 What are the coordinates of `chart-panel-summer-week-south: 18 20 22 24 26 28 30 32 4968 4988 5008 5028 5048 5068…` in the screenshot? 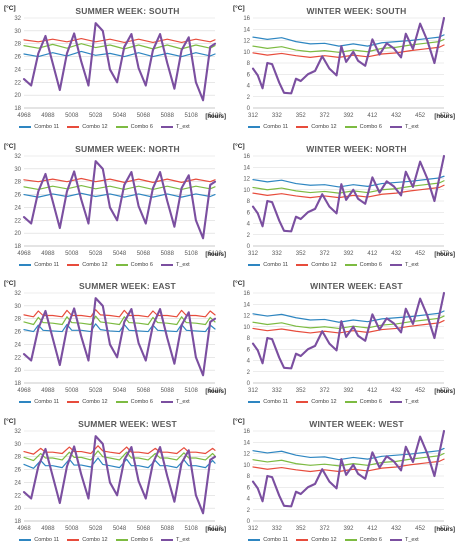 It's located at (114, 69).